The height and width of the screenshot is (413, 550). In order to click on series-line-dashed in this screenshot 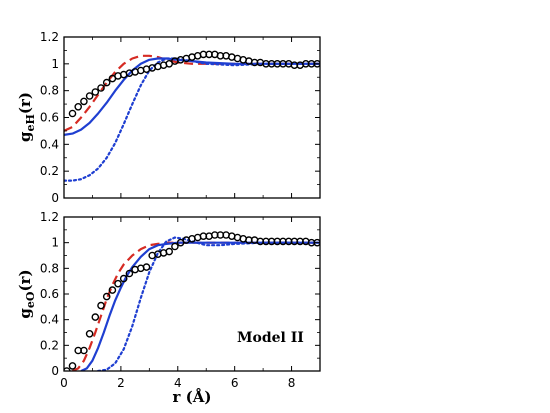, I will do `click(196, 306)`.